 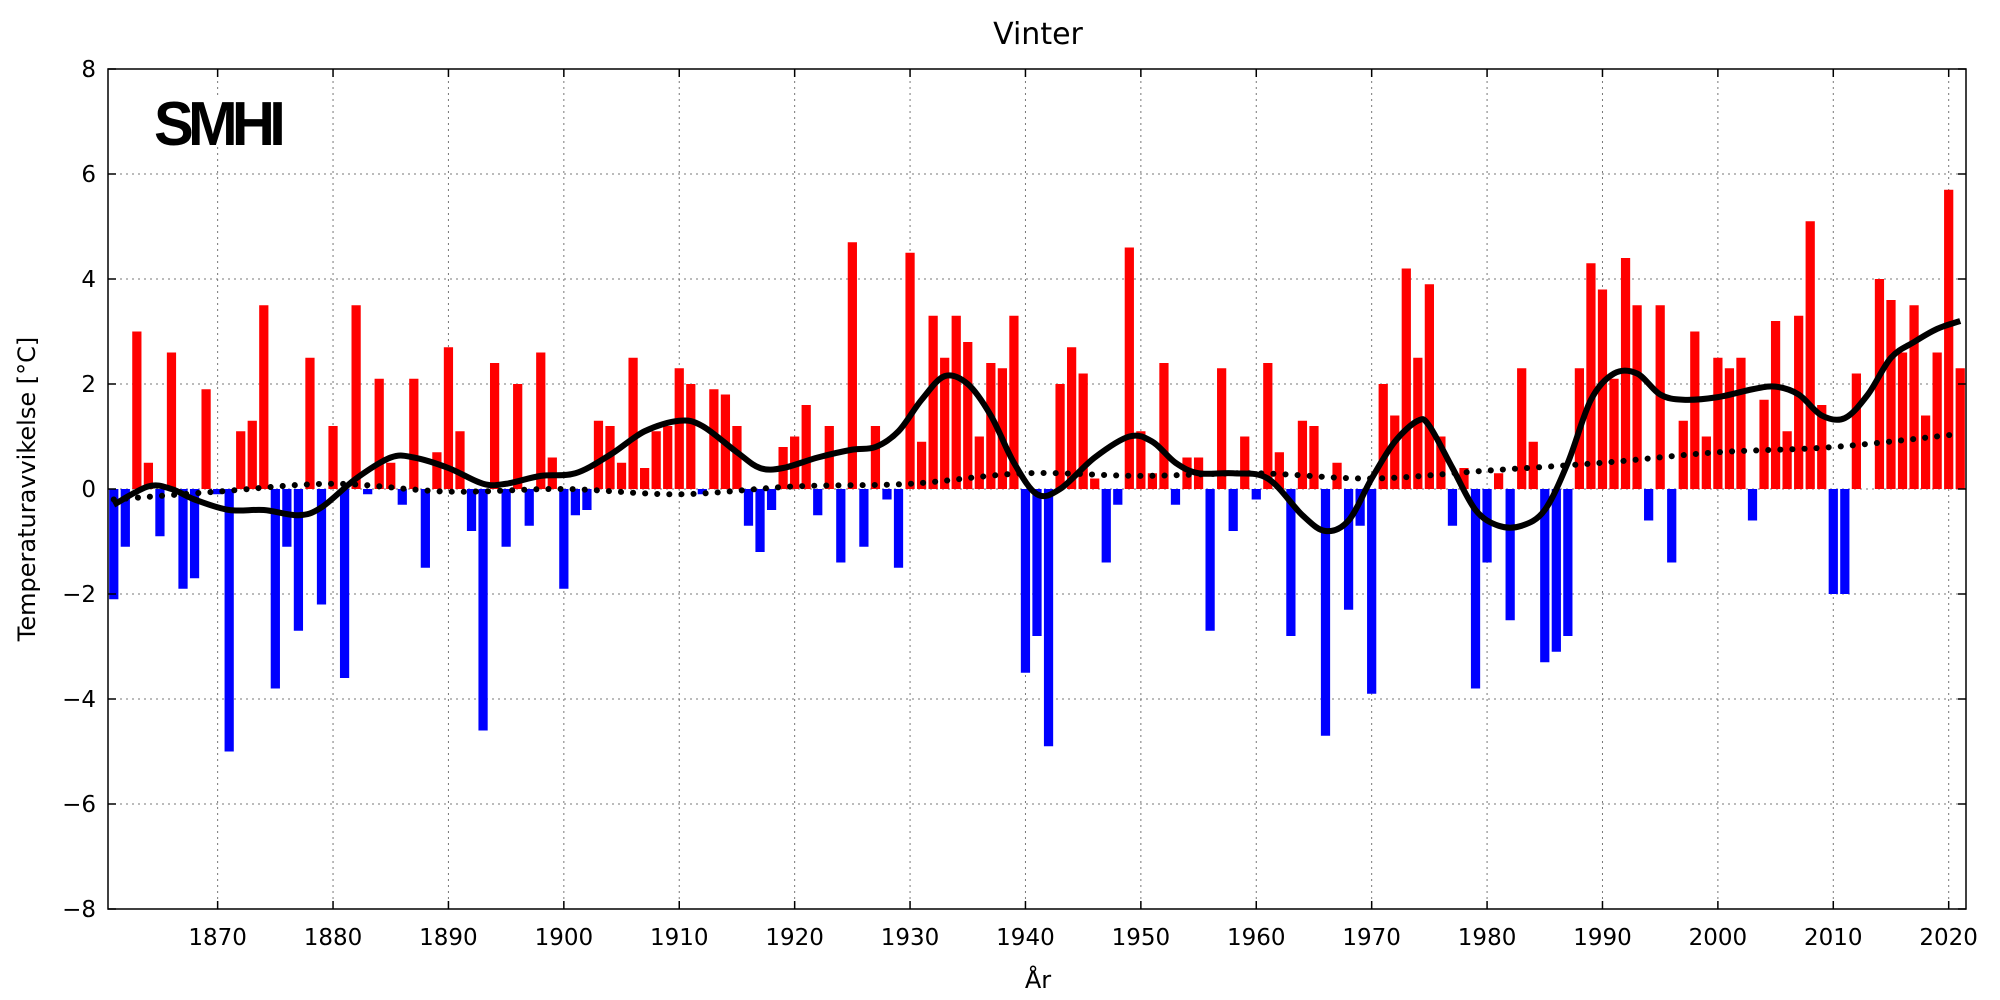 What do you see at coordinates (1522, 428) in the screenshot?
I see `bar-1983` at bounding box center [1522, 428].